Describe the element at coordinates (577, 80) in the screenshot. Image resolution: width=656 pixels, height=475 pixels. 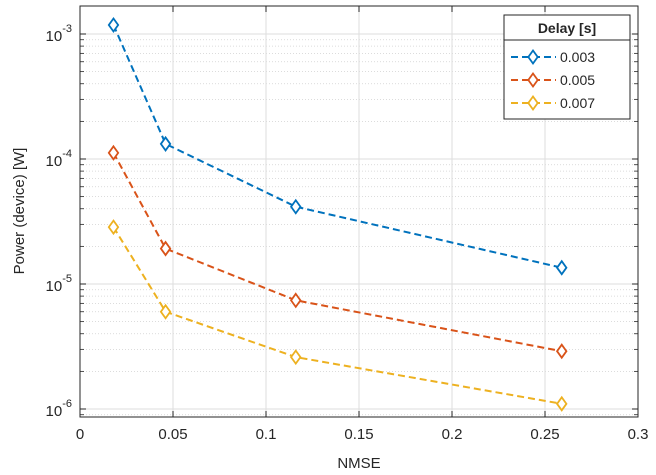
I see `legend-label-0.005: 0.005` at that location.